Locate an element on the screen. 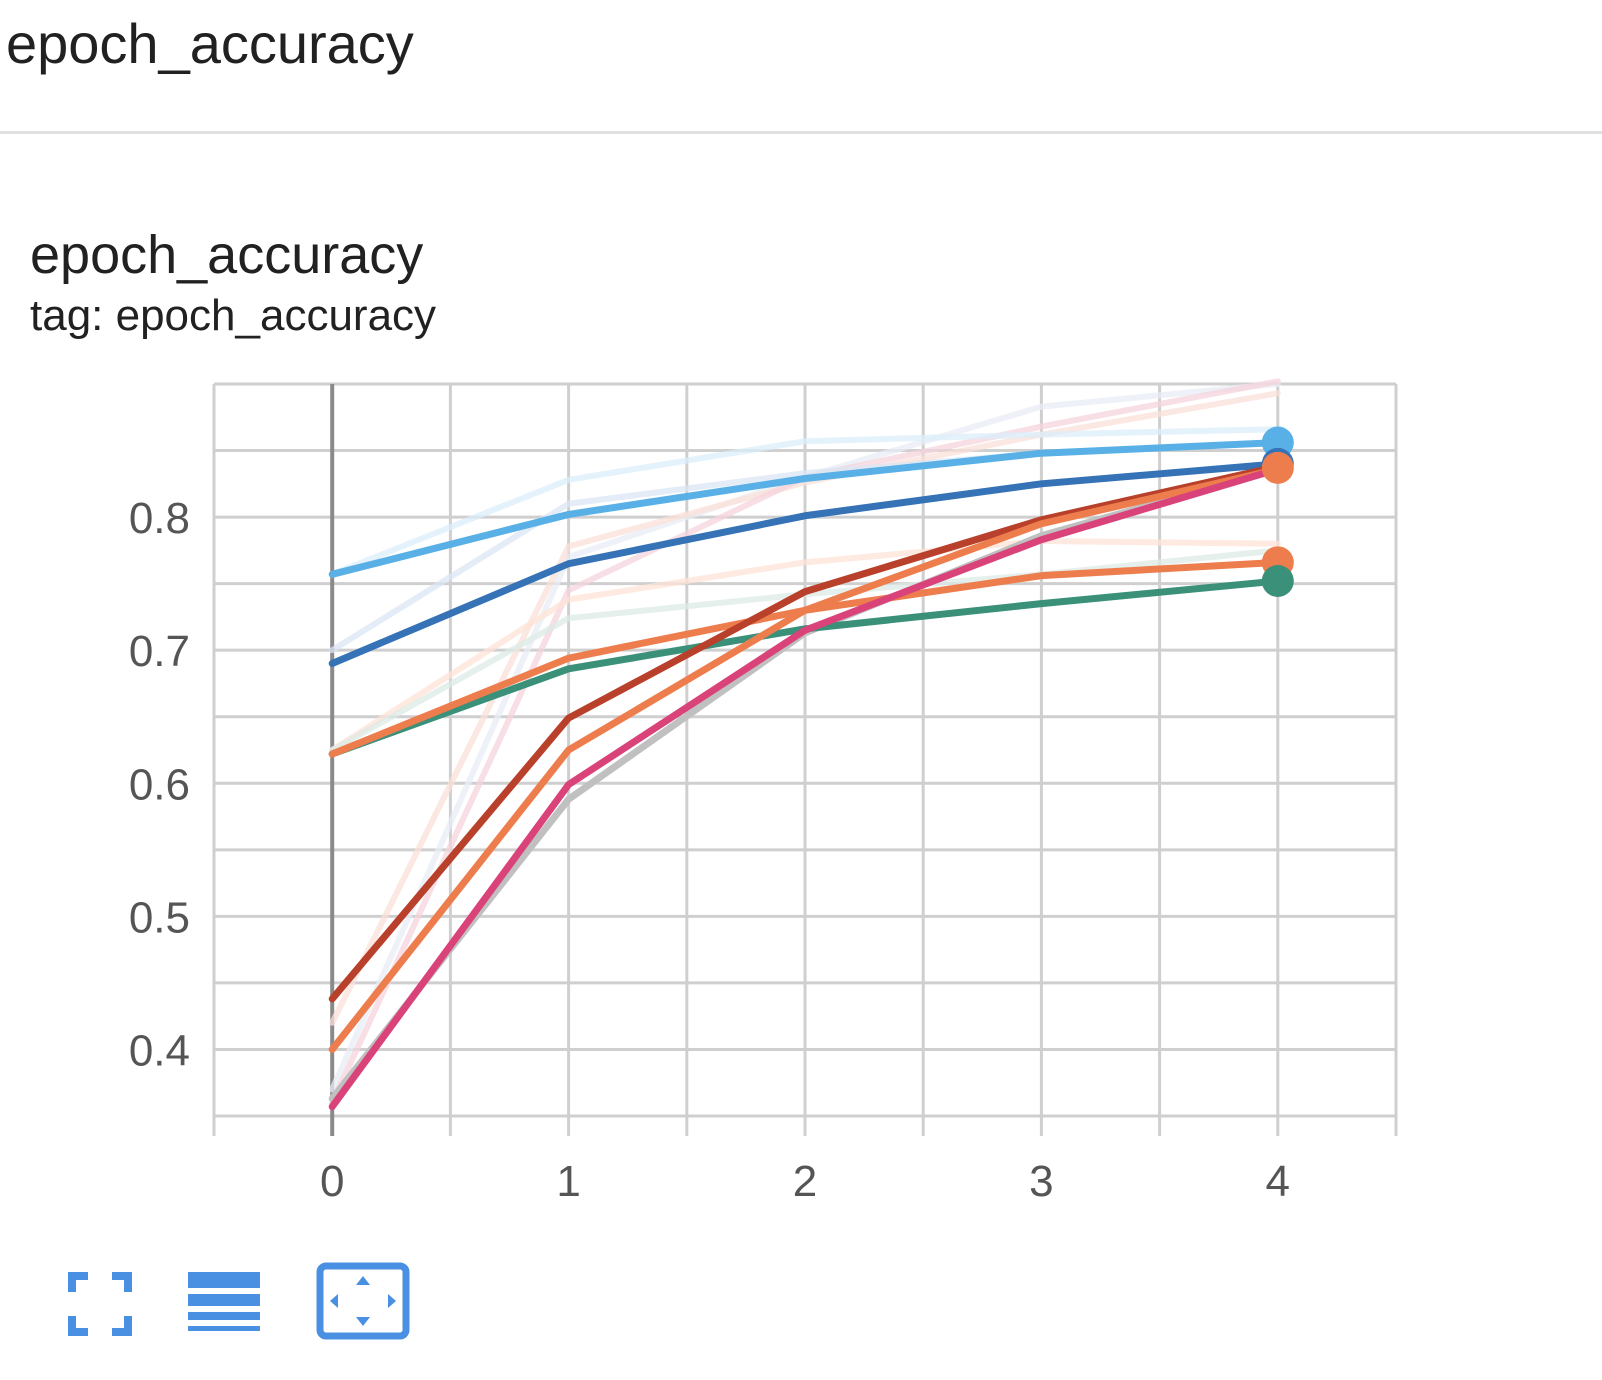 The image size is (1602, 1380). list-icon is located at coordinates (224, 1301).